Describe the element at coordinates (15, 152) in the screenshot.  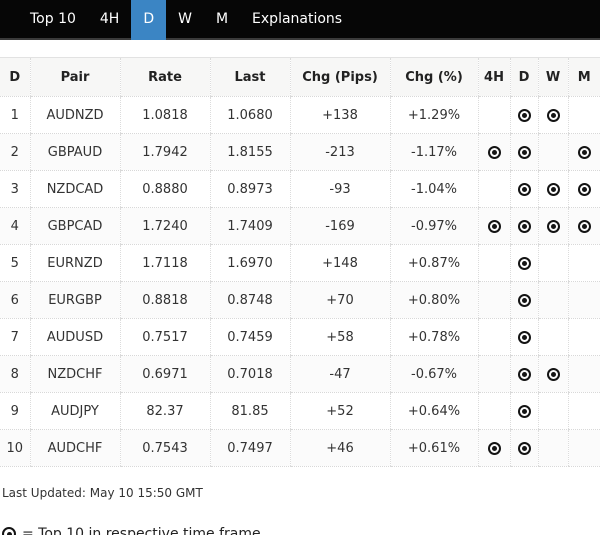
I see `rank-cell: 2` at that location.